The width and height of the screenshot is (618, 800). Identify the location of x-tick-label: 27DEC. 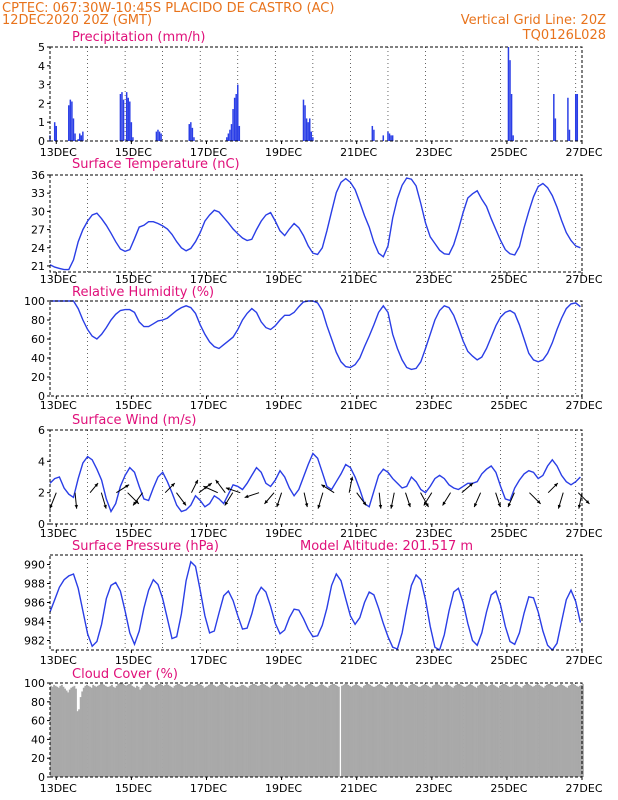
(583, 660).